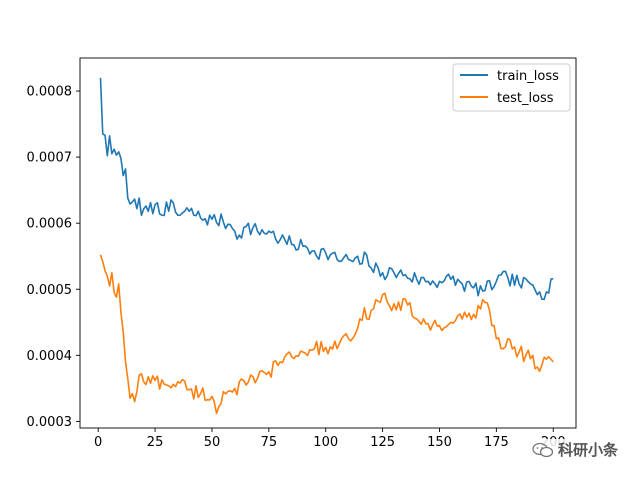 Image resolution: width=640 pixels, height=480 pixels. I want to click on y-tick-label: 0.0006, so click(50, 224).